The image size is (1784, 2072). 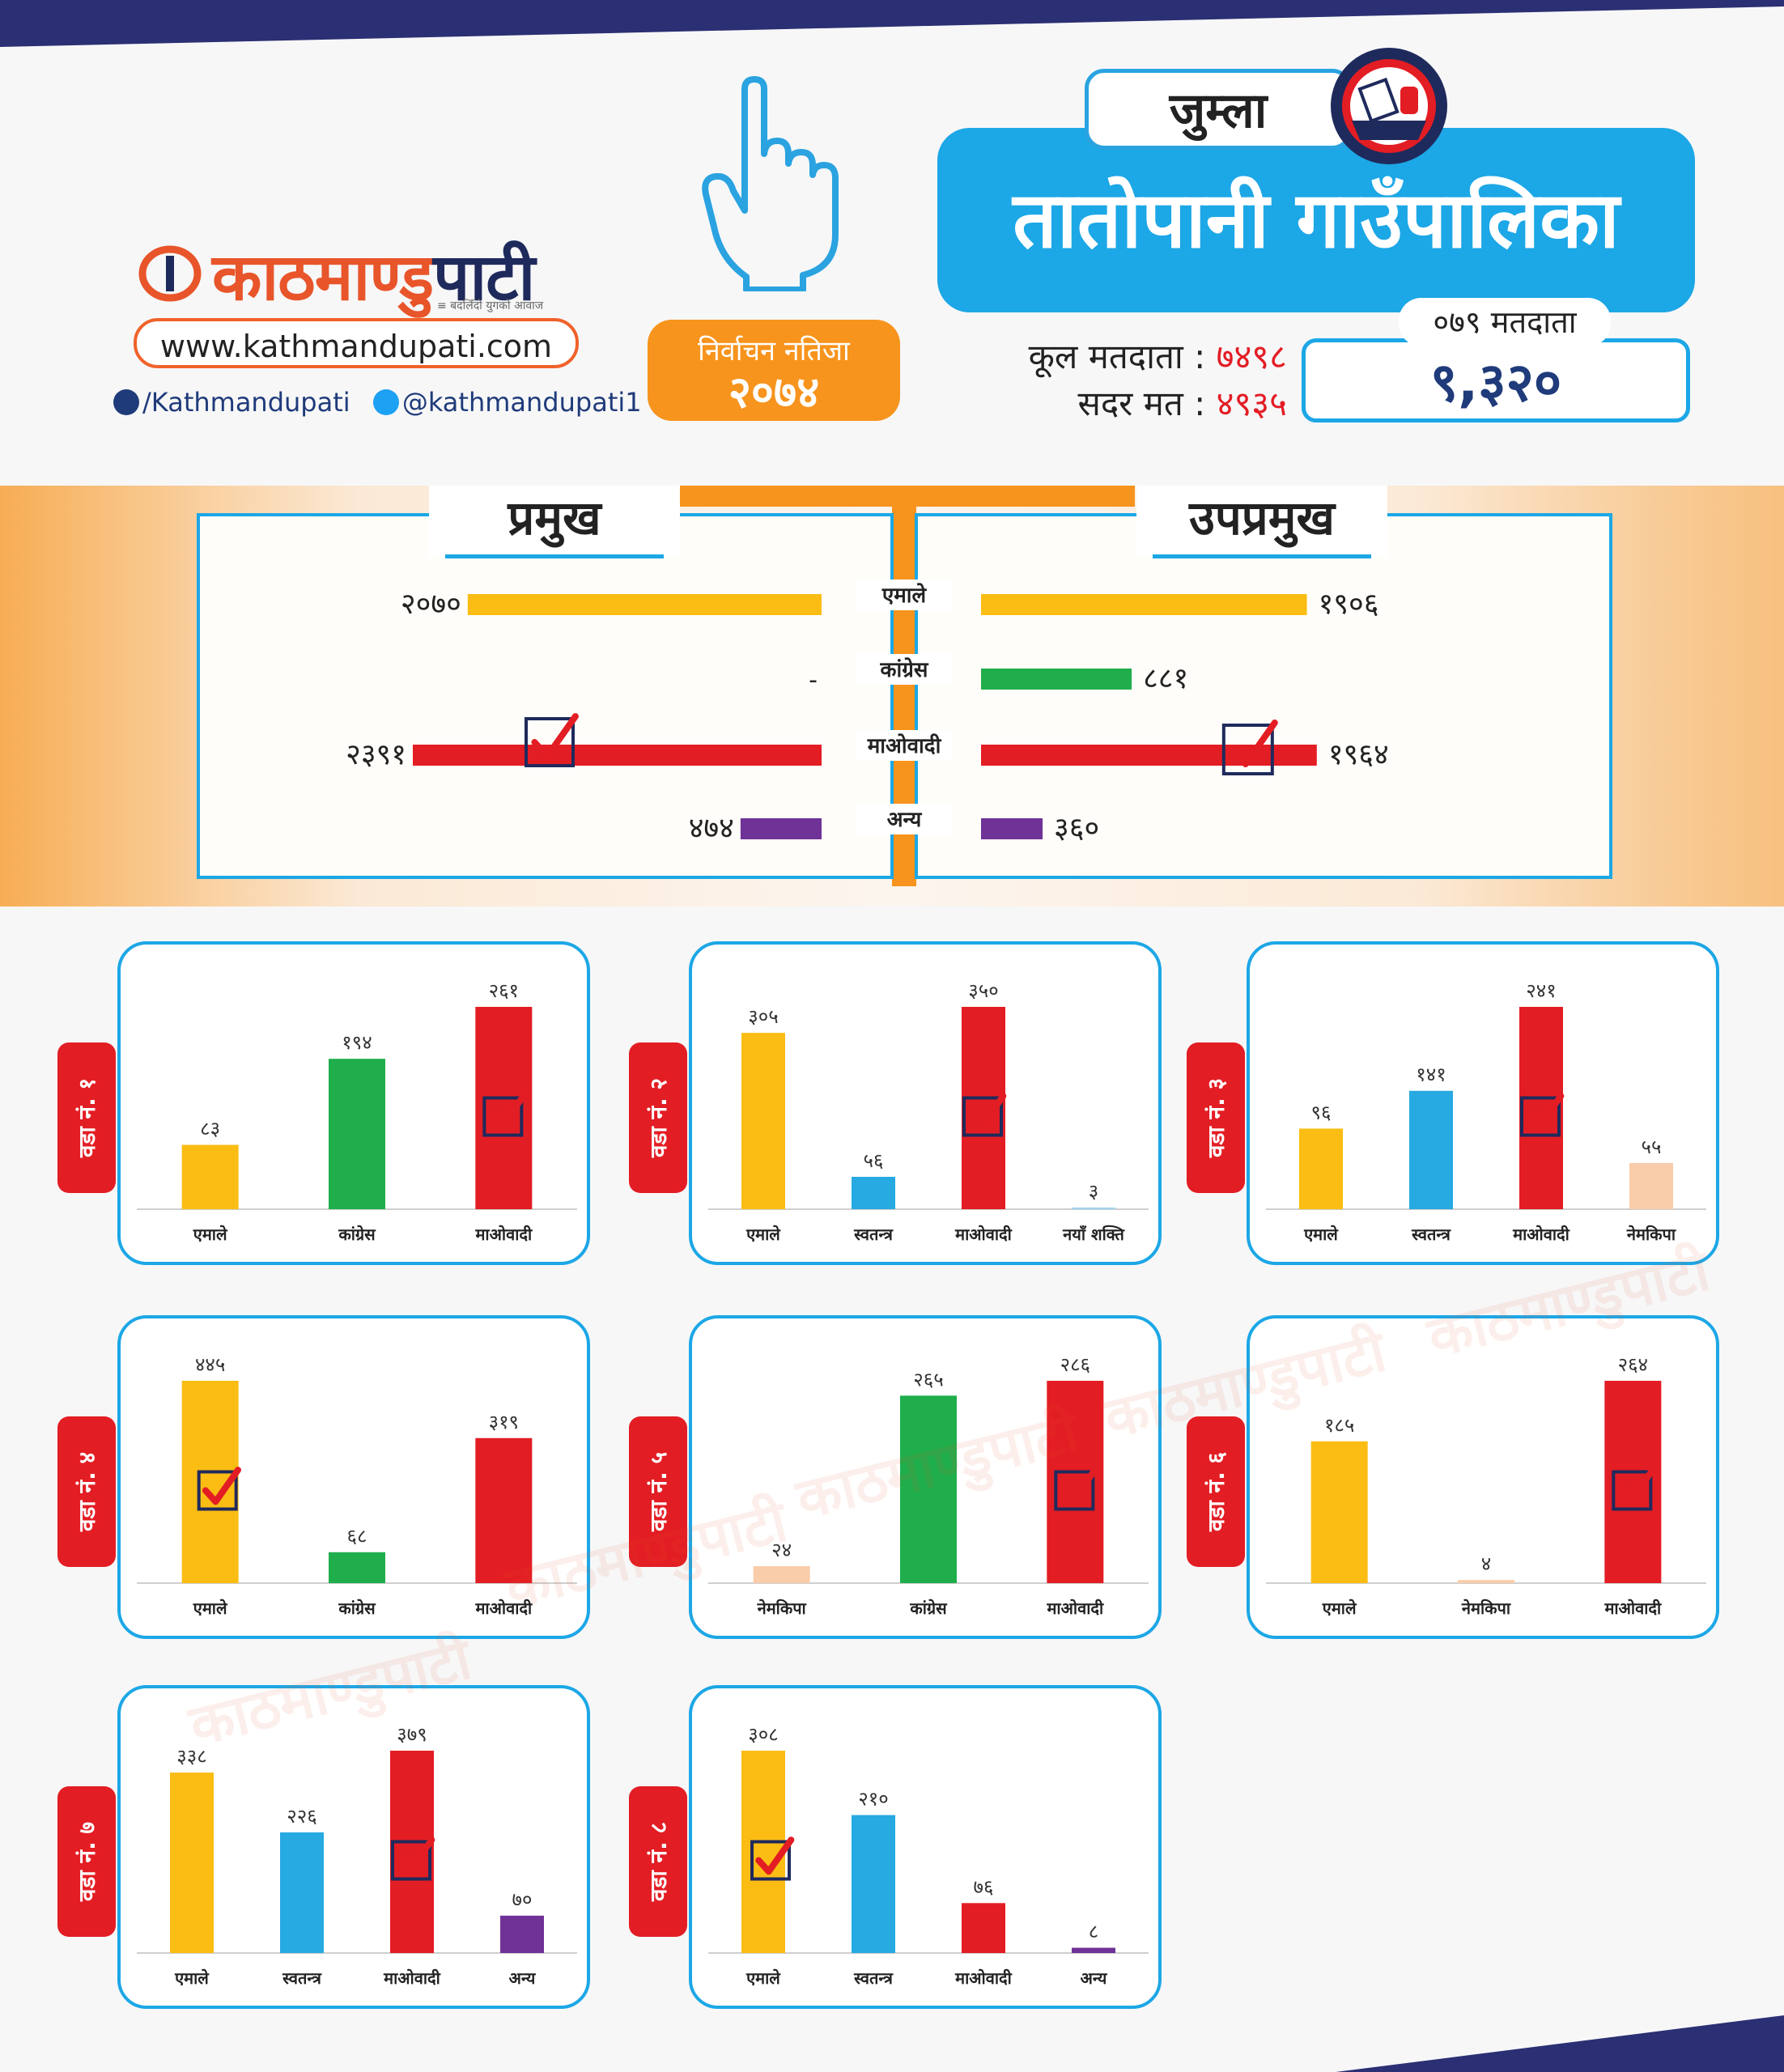 What do you see at coordinates (1339, 1425) in the screenshot?
I see `ward-bar-value: १८५` at bounding box center [1339, 1425].